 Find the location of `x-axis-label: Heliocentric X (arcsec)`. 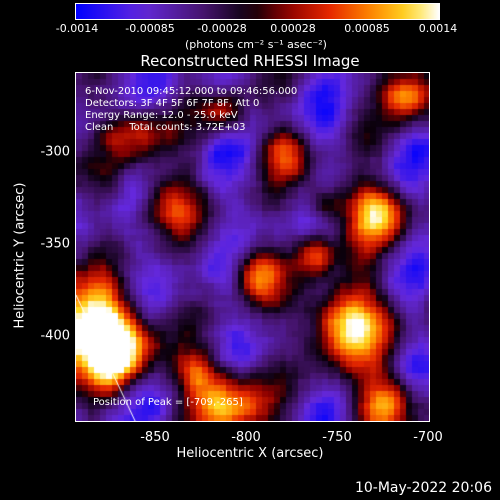

x-axis-label: Heliocentric X (arcsec) is located at coordinates (250, 453).